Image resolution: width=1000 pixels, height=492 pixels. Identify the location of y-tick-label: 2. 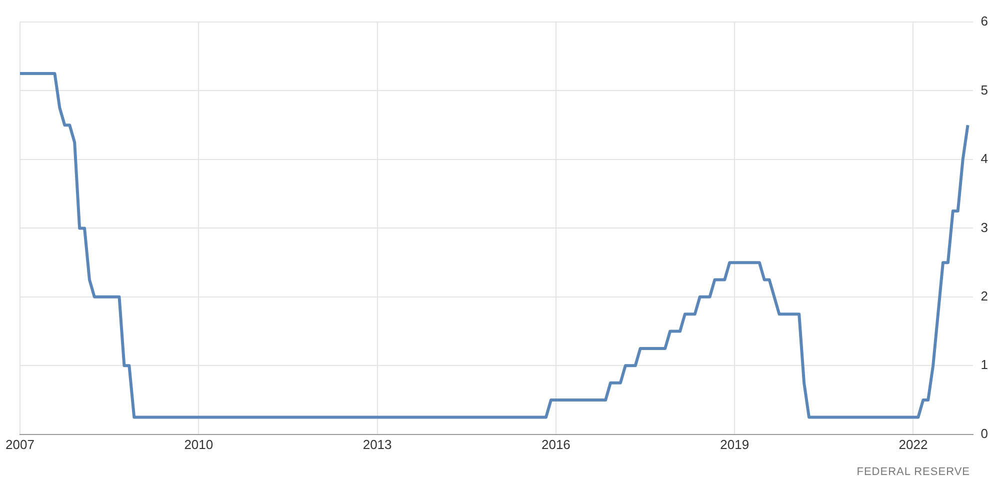
(984, 296).